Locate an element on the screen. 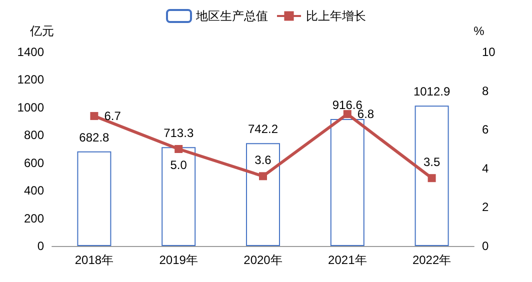 This screenshot has height=282, width=532. y-tick-label: 800 is located at coordinates (34, 135).